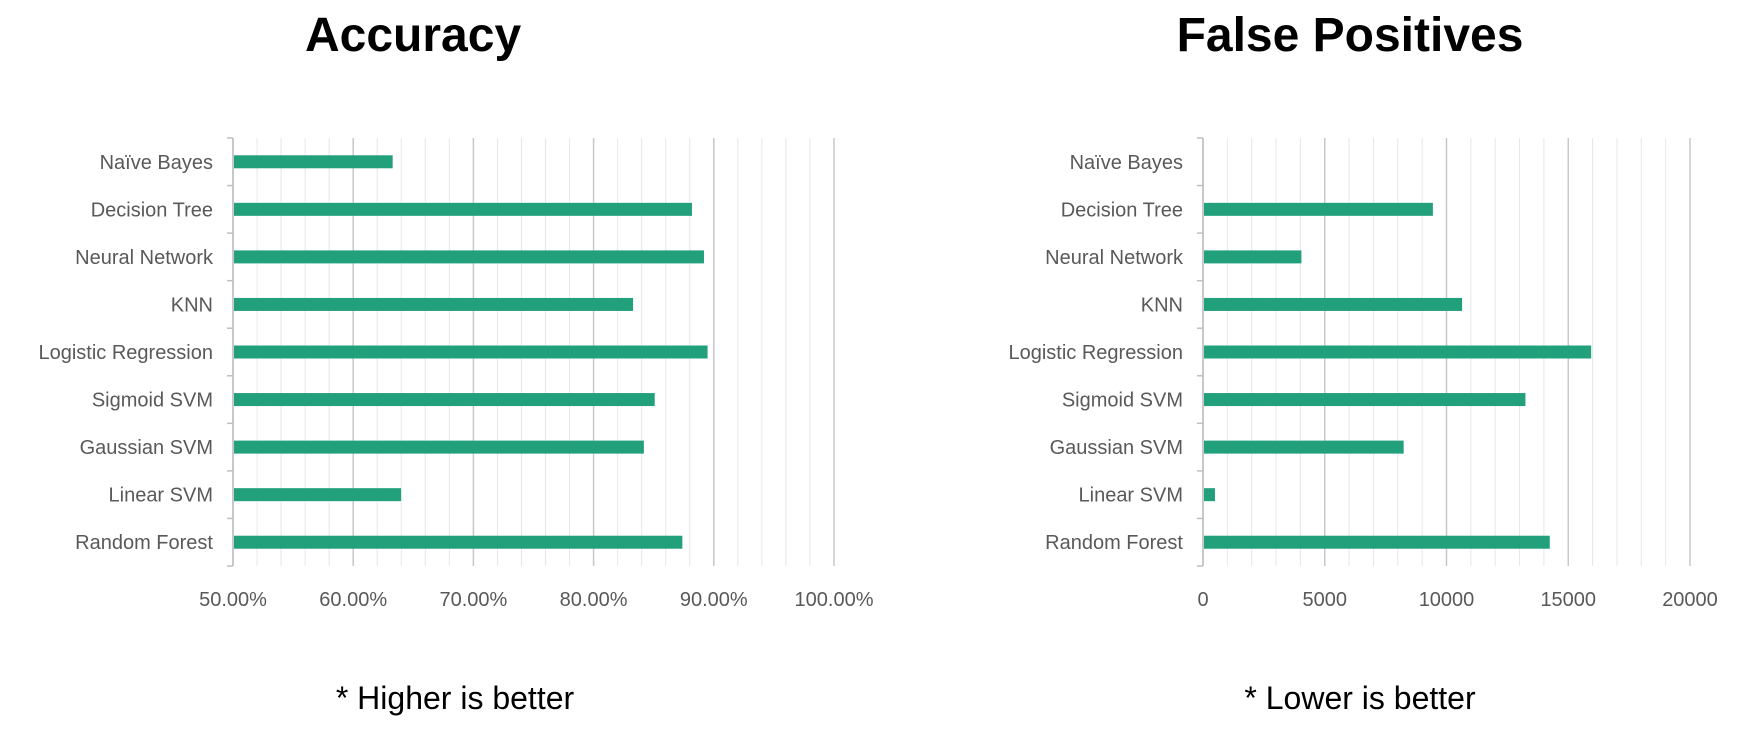 Image resolution: width=1762 pixels, height=756 pixels. I want to click on false-positives-note: * Lower is better, so click(1360, 698).